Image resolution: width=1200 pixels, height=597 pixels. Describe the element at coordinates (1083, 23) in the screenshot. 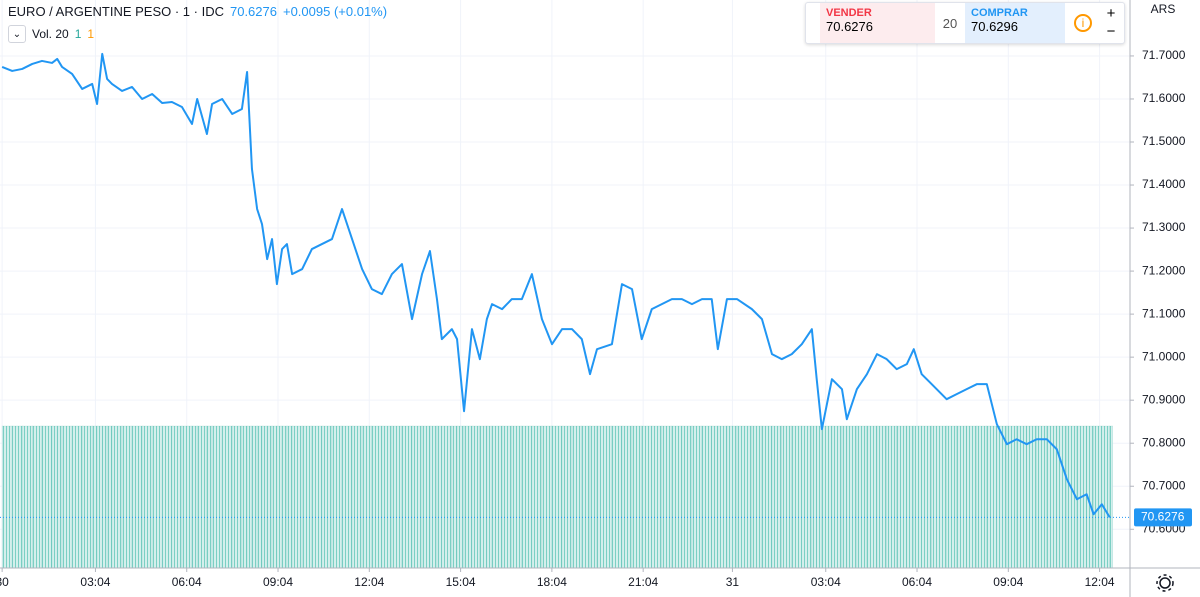

I see `info-button: i` at that location.